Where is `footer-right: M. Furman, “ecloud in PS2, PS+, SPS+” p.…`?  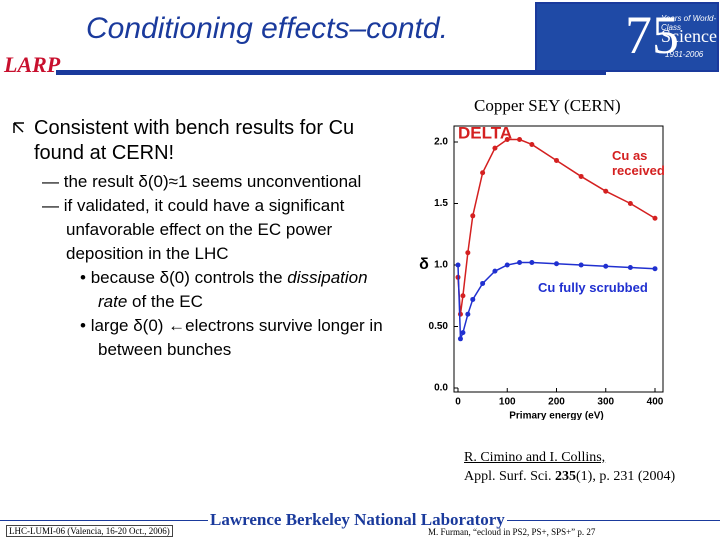
footer-right: M. Furman, “ecloud in PS2, PS+, SPS+” p.… is located at coordinates (512, 532).